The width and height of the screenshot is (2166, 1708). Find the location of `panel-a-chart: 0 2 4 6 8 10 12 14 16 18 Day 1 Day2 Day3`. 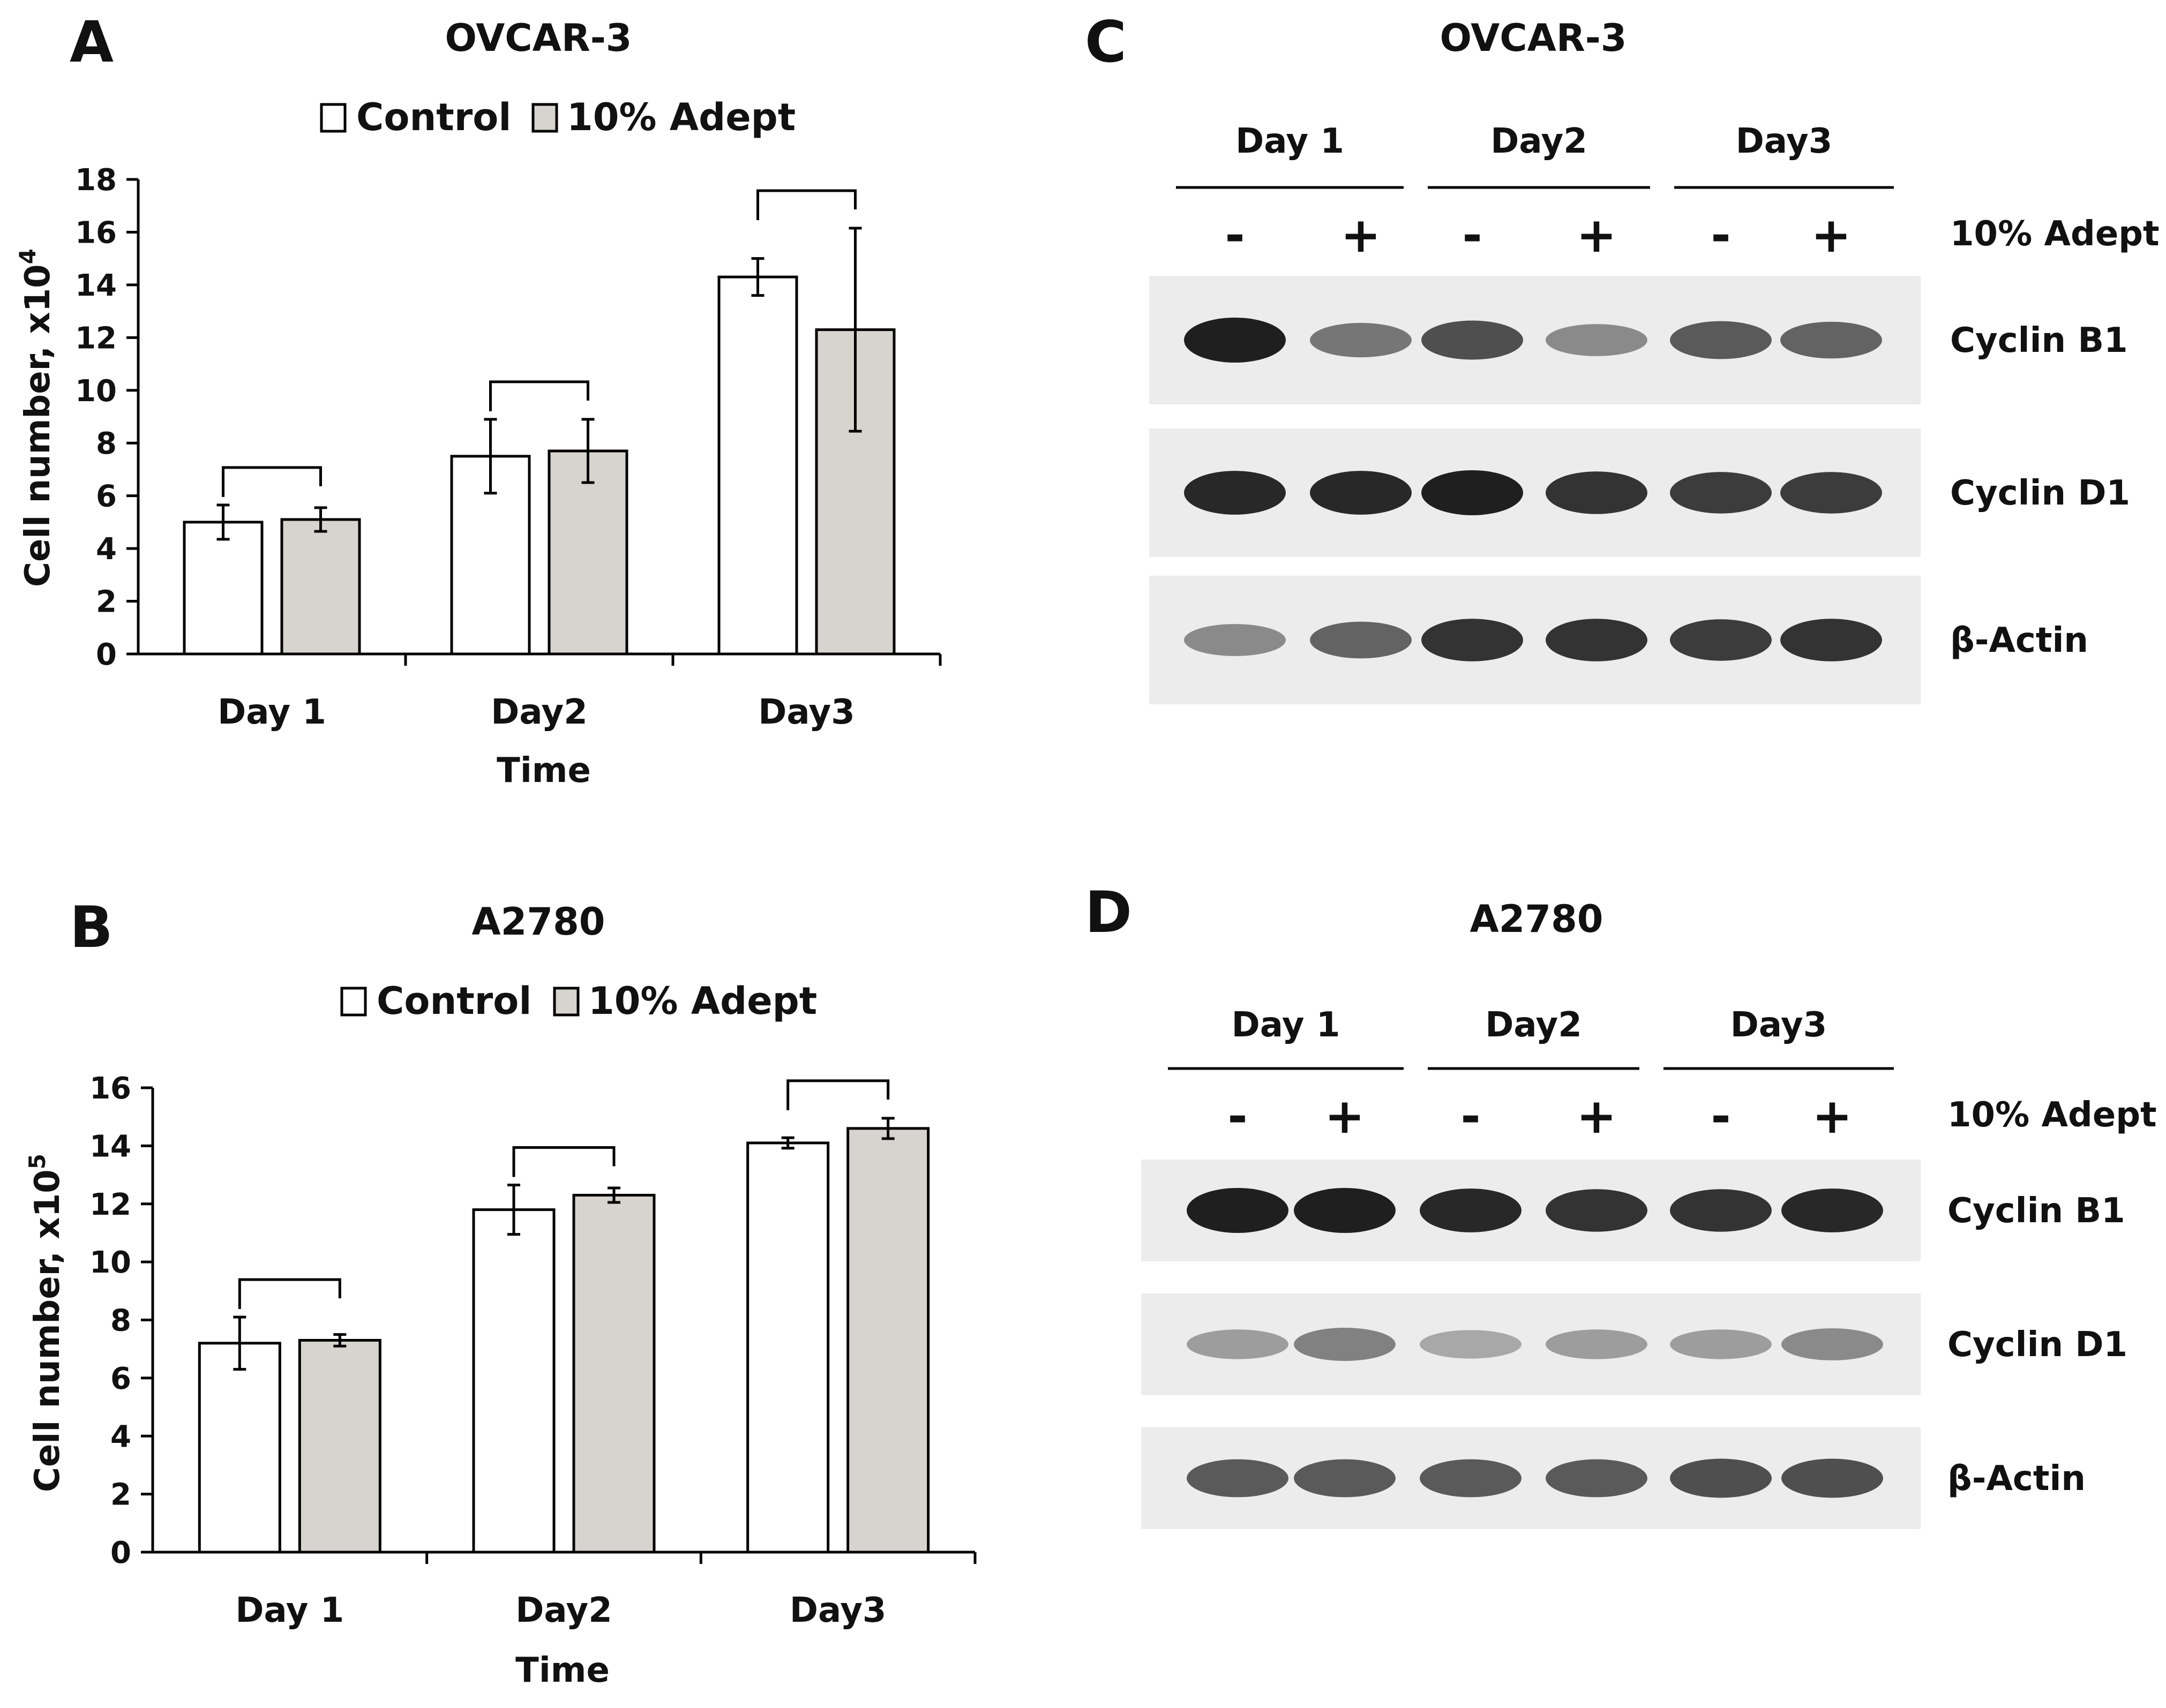

panel-a-chart: 0 2 4 6 8 10 12 14 16 18 Day 1 Day2 Day3 is located at coordinates (508, 447).